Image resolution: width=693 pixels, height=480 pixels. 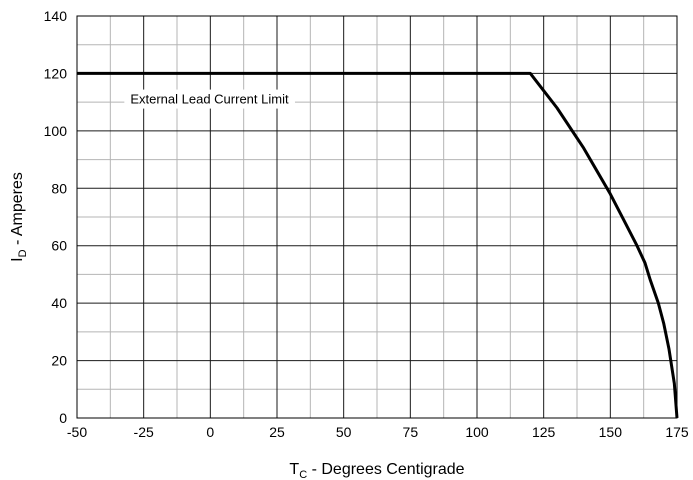 I want to click on y-tick-label: 60, so click(x=59, y=246).